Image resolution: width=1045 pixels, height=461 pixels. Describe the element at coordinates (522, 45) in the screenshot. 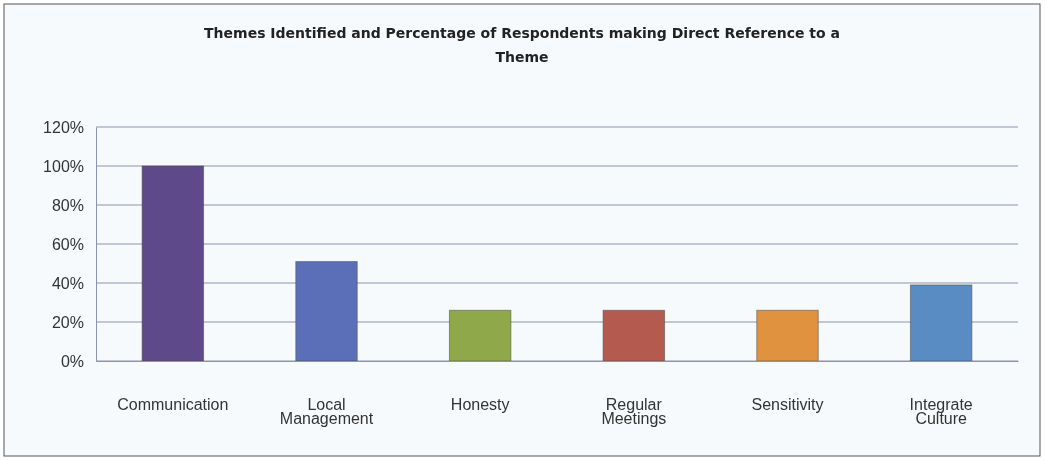

I see `chart-title: Themes Identified and Percentage of Respondents making Direct Reference to a Theme` at that location.